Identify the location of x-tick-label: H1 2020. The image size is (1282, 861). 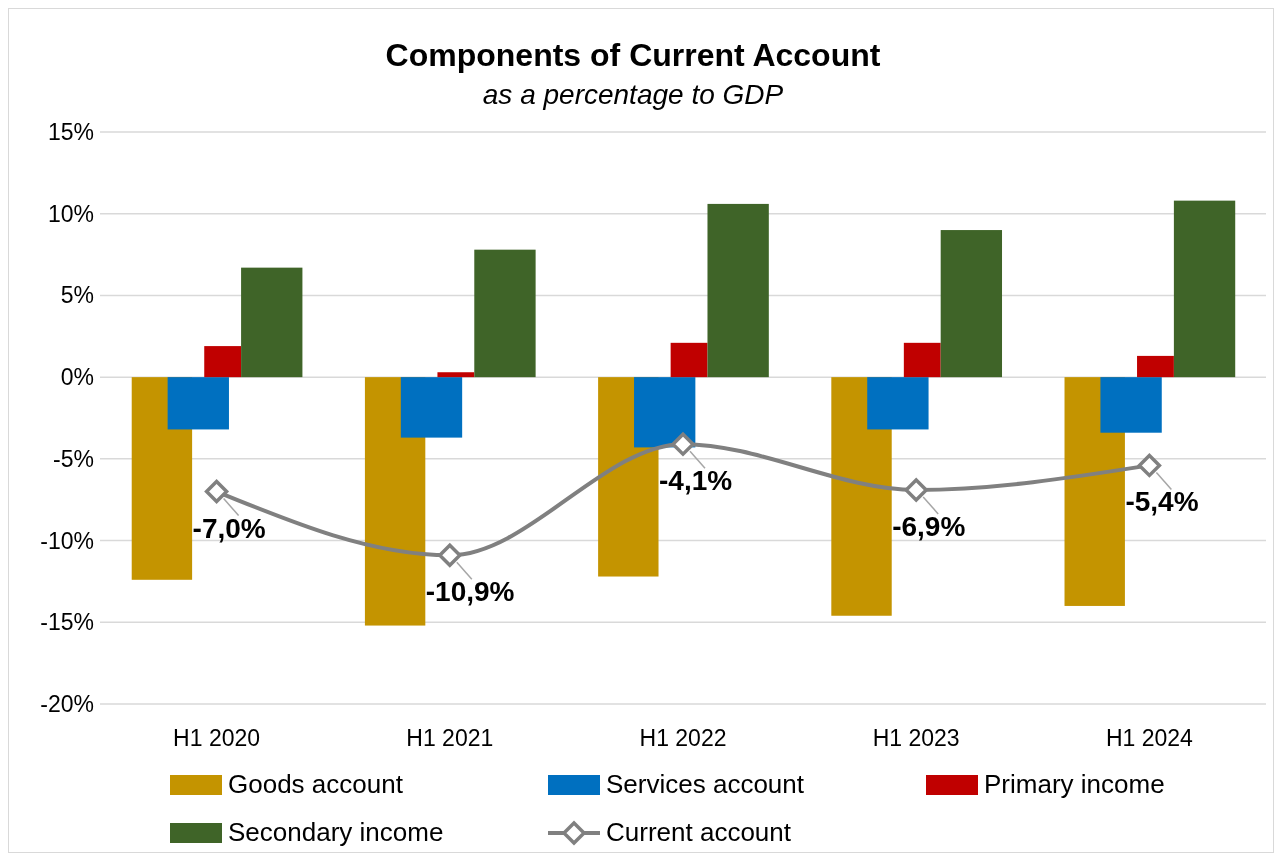
(217, 738).